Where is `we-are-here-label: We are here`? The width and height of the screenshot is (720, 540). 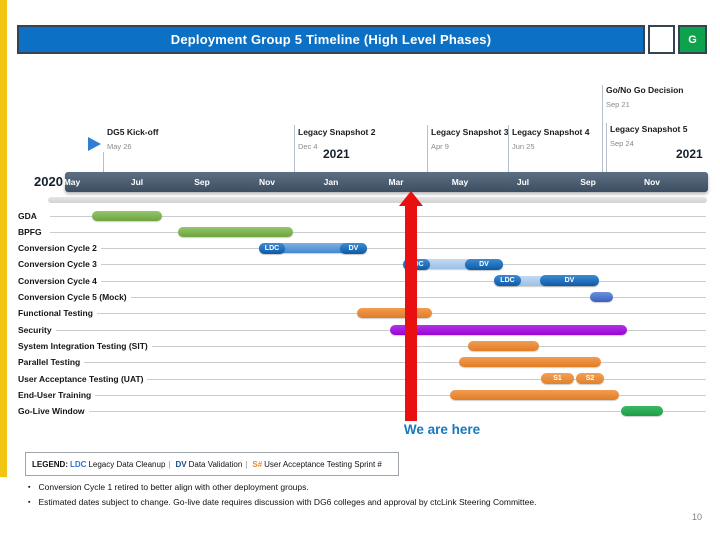 we-are-here-label: We are here is located at coordinates (442, 429).